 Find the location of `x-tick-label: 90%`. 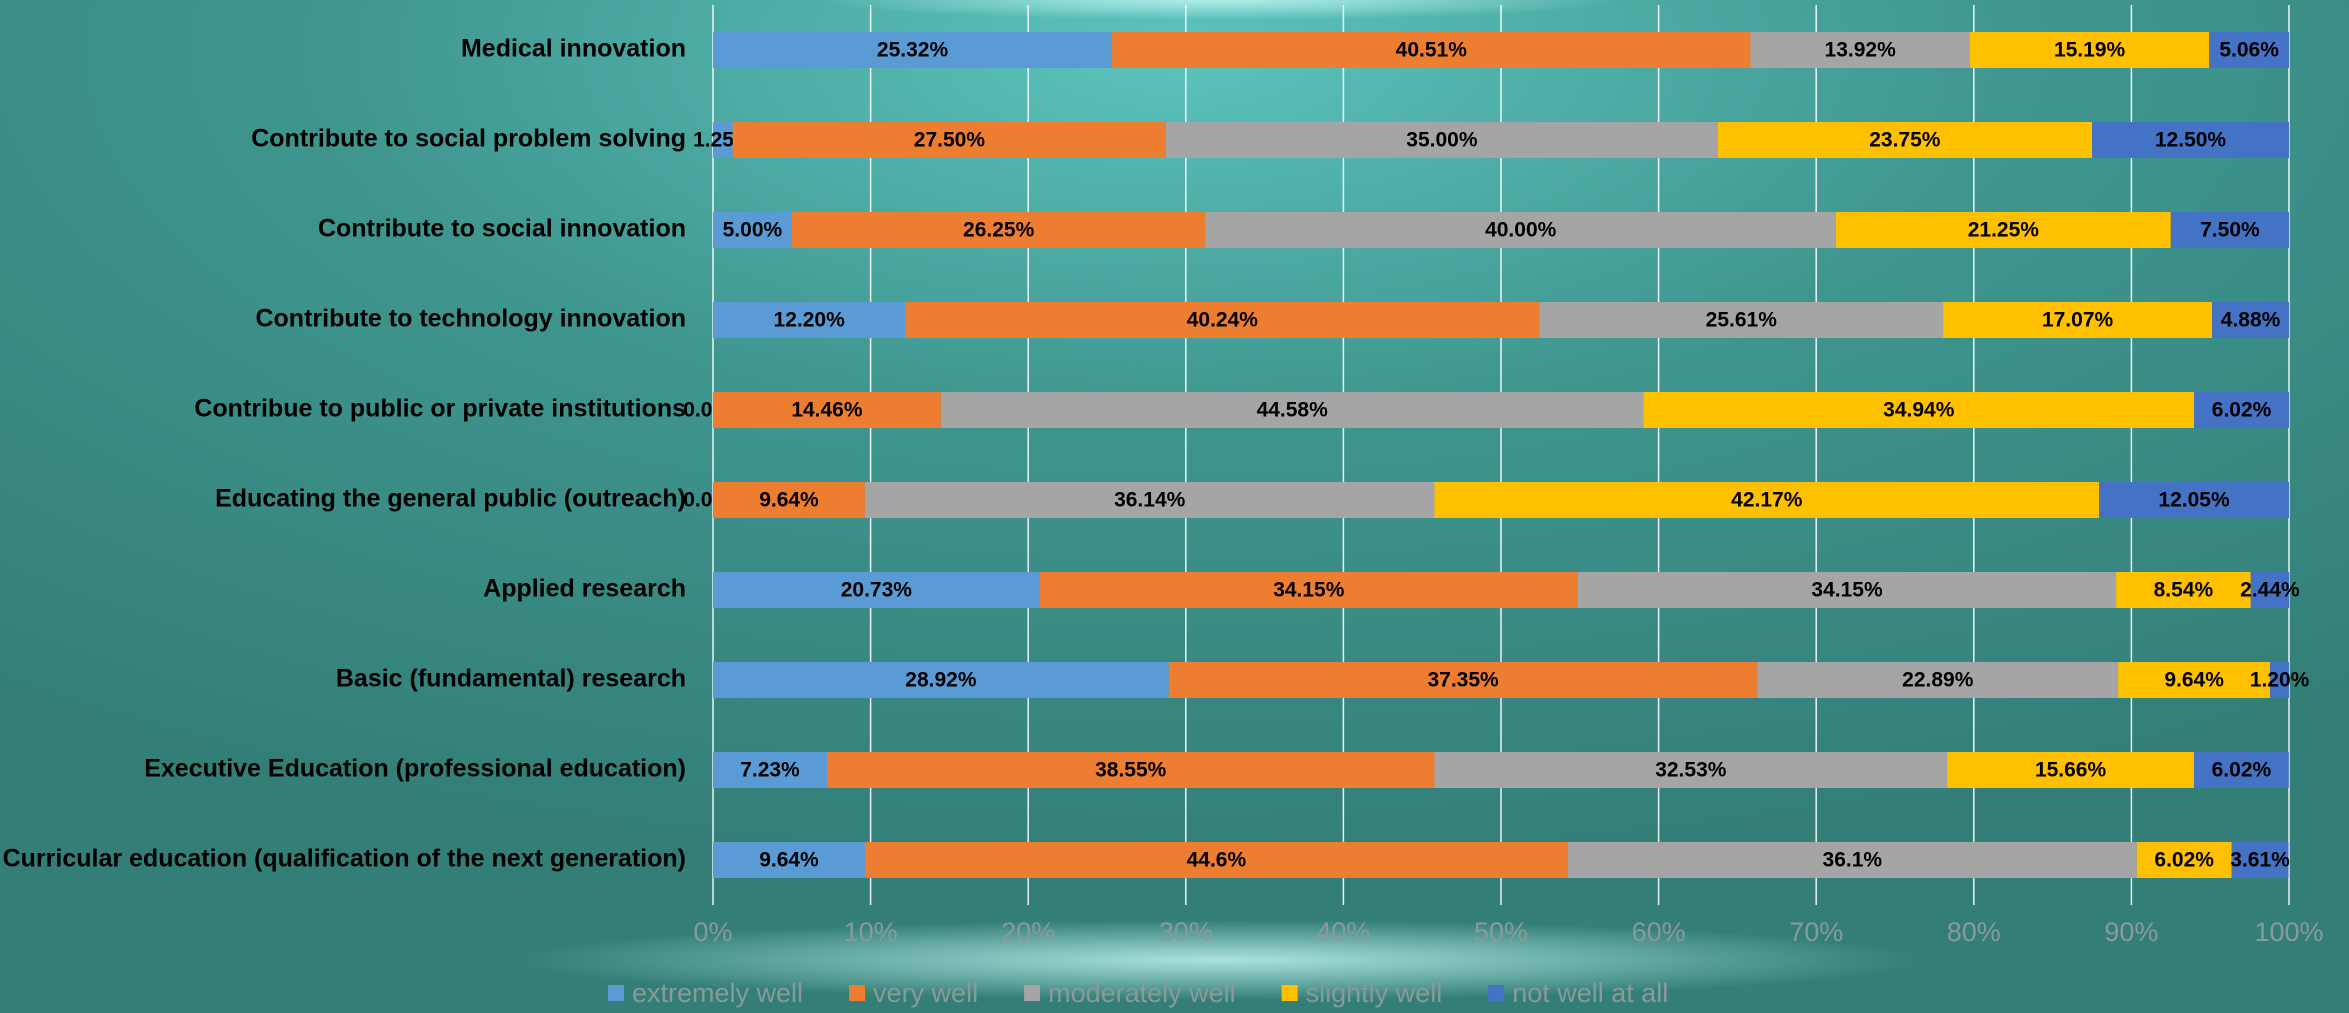

x-tick-label: 90% is located at coordinates (2131, 932).